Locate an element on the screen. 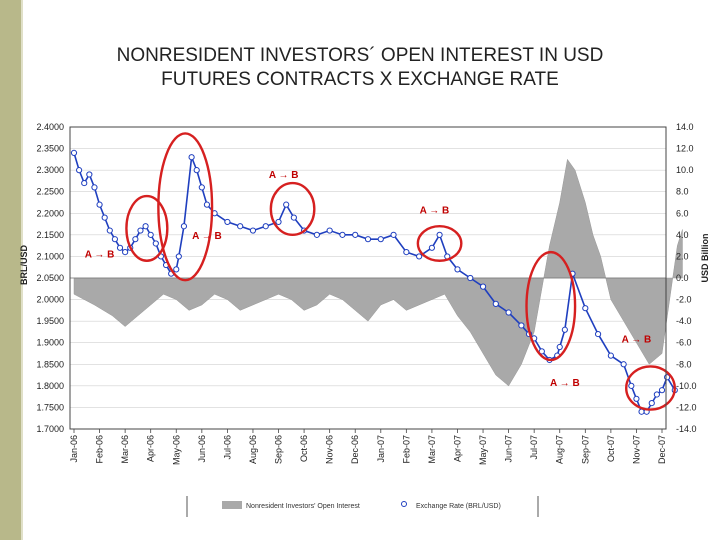 Image resolution: width=720 pixels, height=540 pixels. left-tick-label: 2.1500 is located at coordinates (50, 235).